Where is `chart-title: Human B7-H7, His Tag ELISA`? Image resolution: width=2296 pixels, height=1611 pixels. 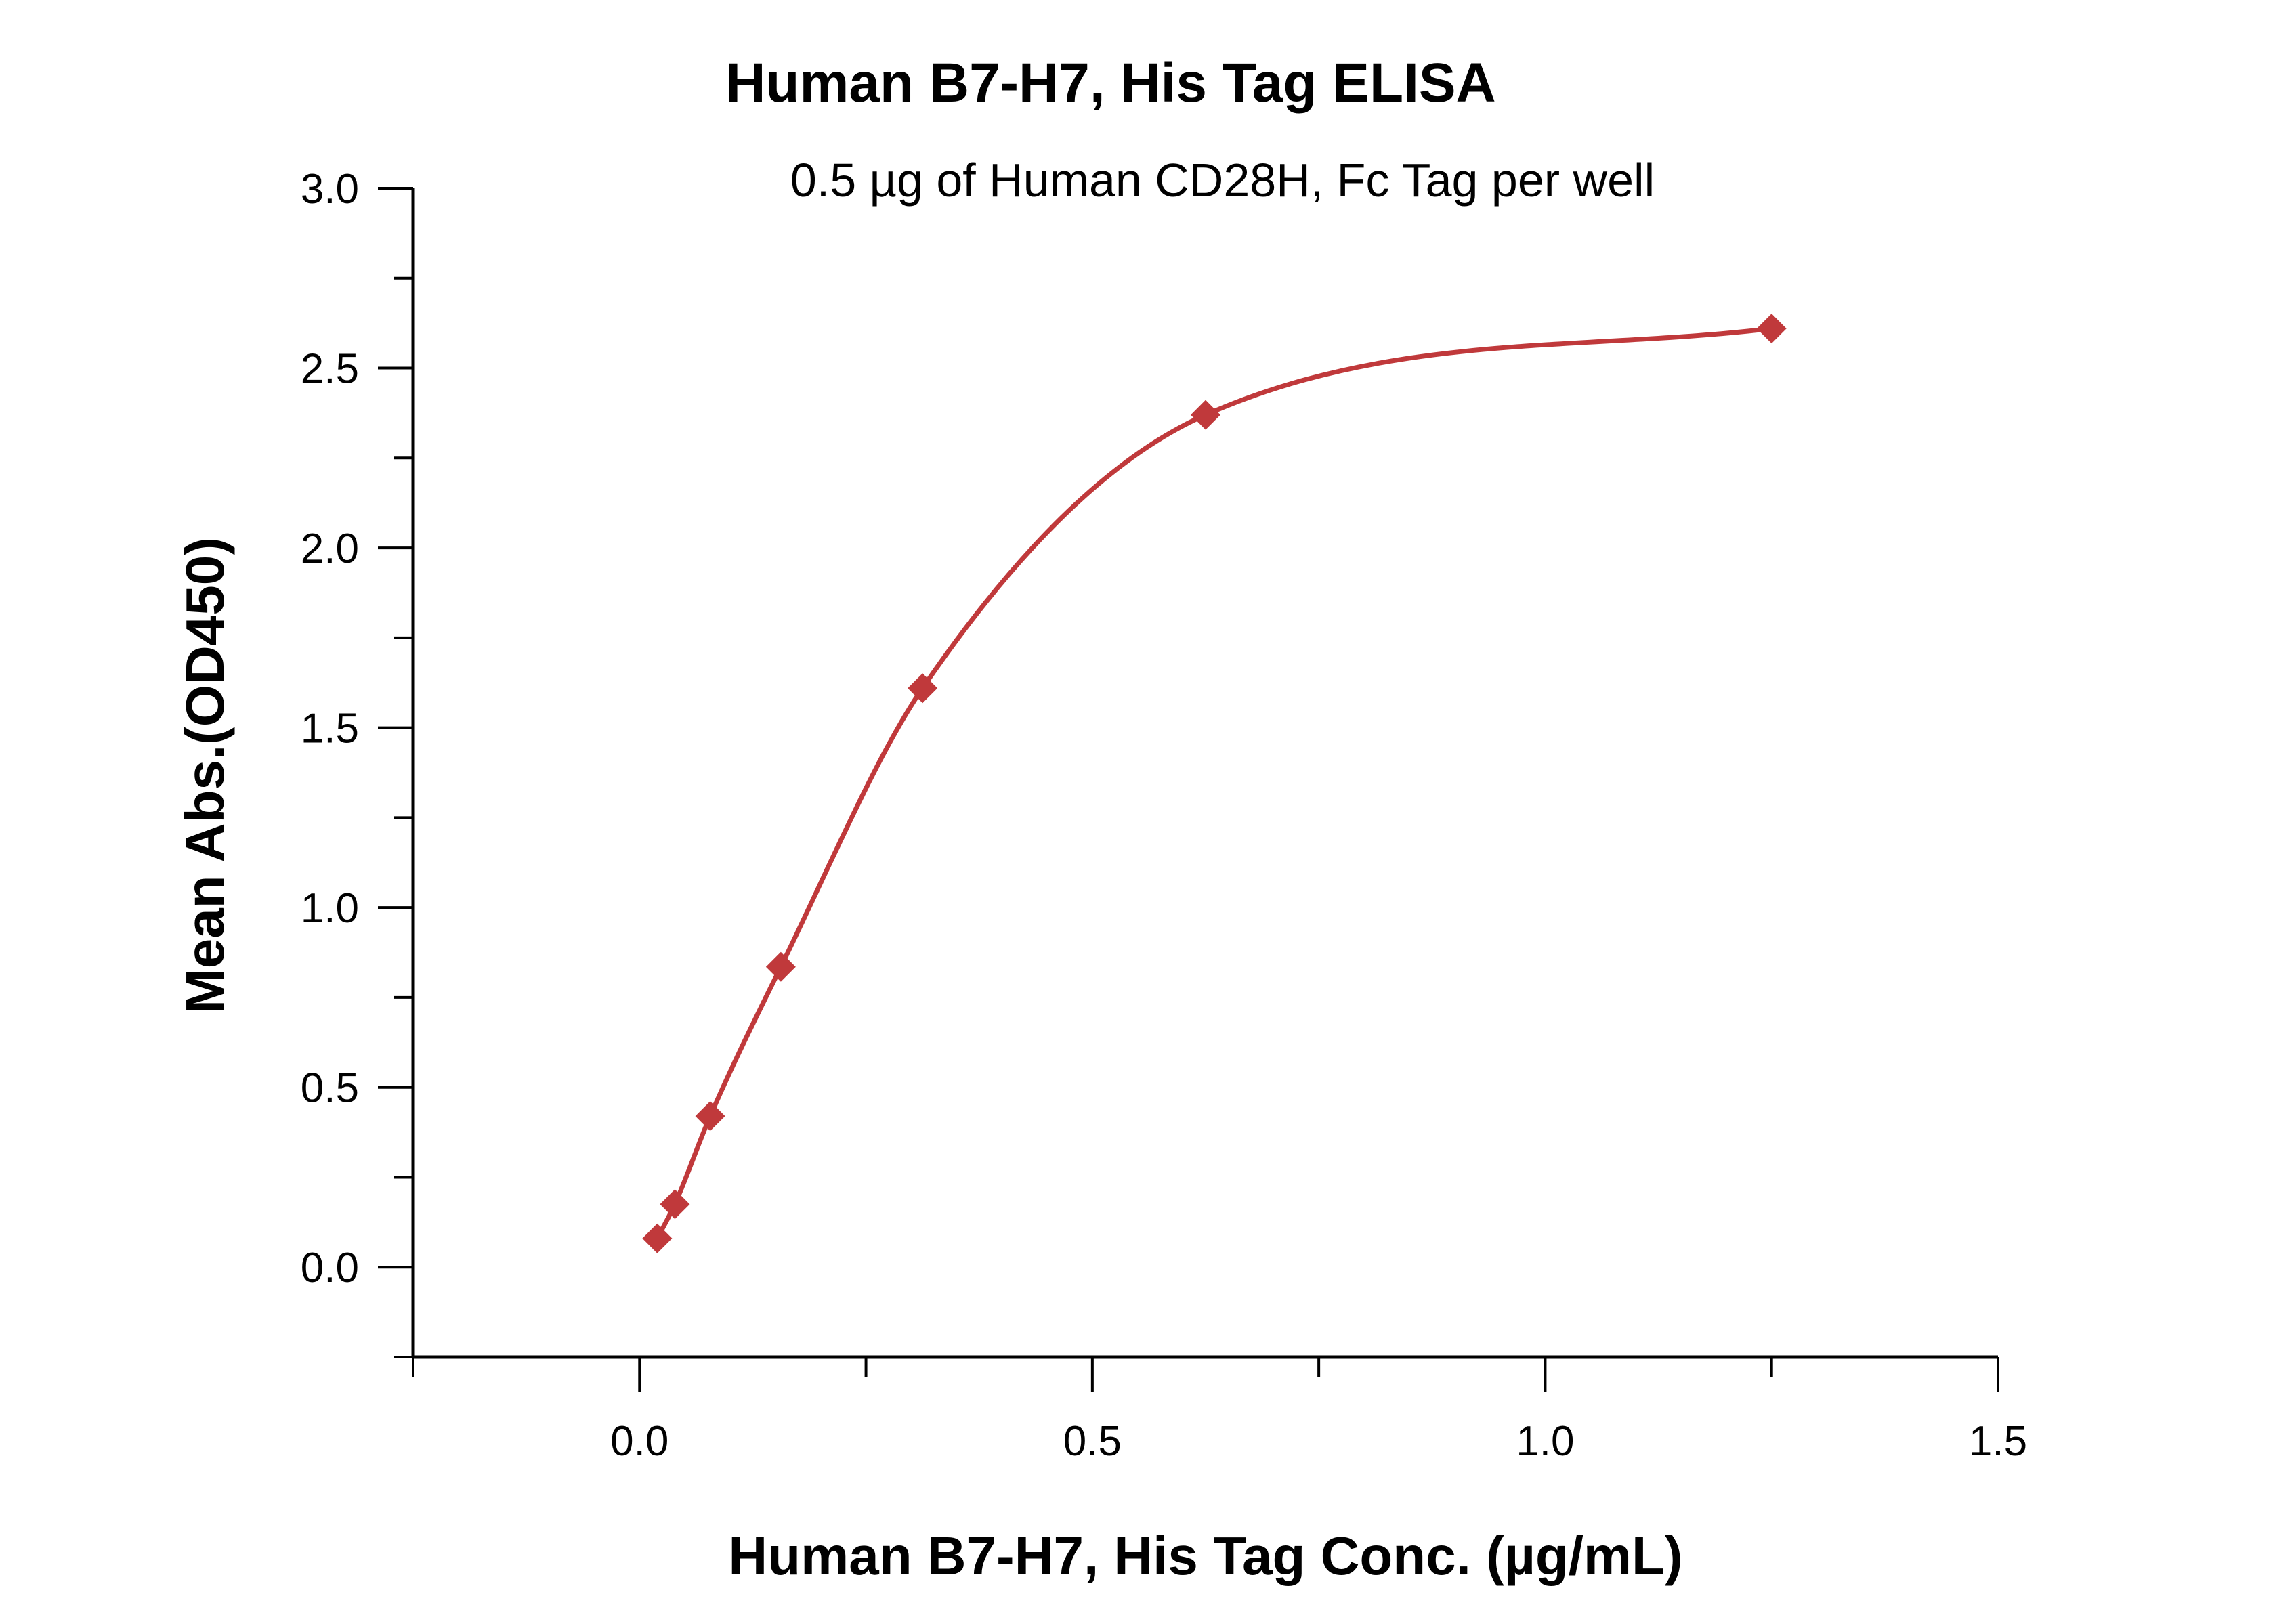
chart-title: Human B7-H7, His Tag ELISA is located at coordinates (1110, 83).